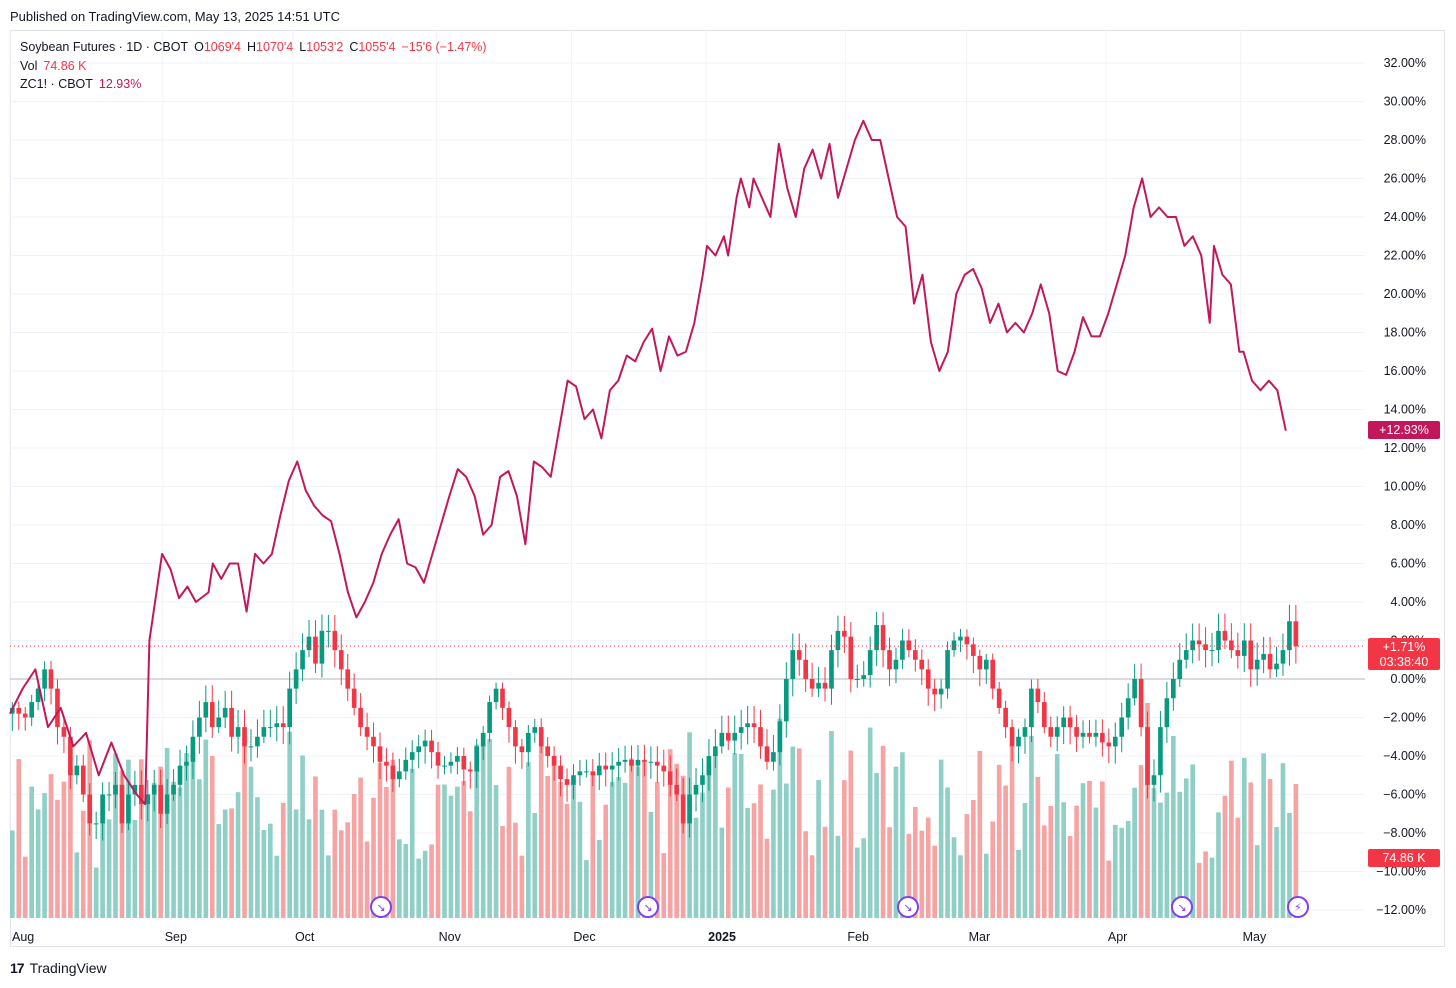 The height and width of the screenshot is (988, 1456). What do you see at coordinates (450, 937) in the screenshot?
I see `x-tick-label: Nov` at bounding box center [450, 937].